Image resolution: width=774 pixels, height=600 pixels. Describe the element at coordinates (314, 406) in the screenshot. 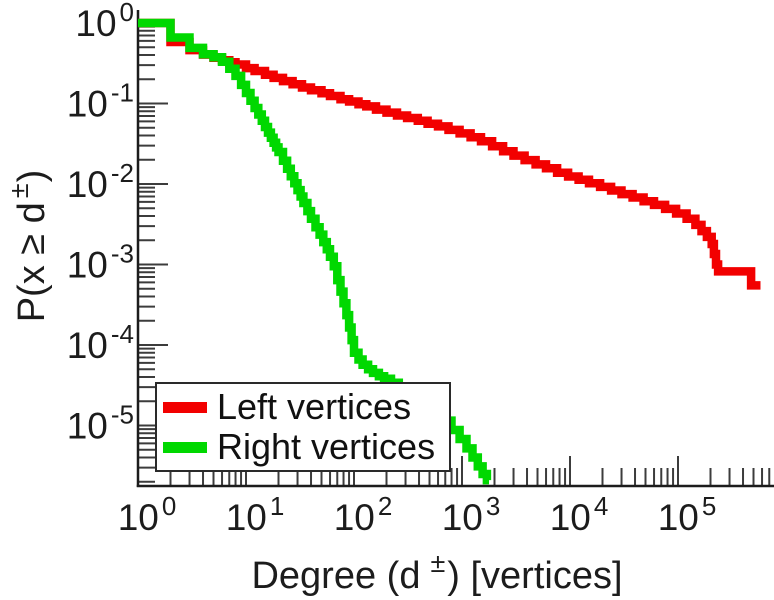

I see `legend-label-left-vertices: Left vertices` at that location.